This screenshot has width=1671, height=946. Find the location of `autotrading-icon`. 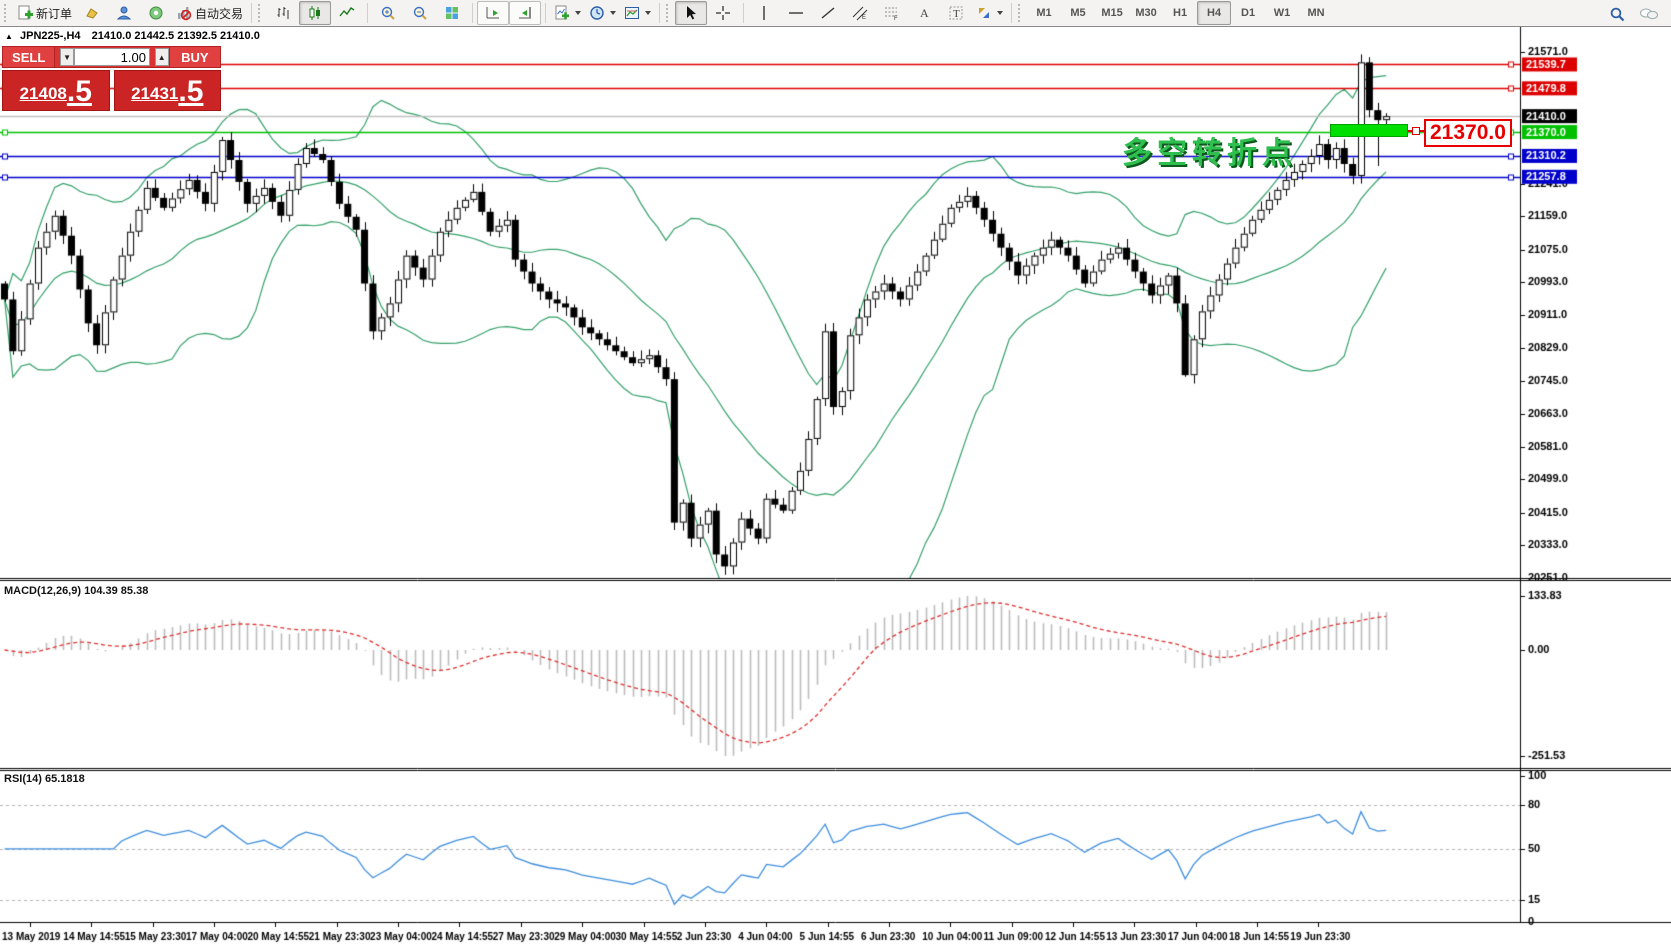

autotrading-icon is located at coordinates (185, 14).